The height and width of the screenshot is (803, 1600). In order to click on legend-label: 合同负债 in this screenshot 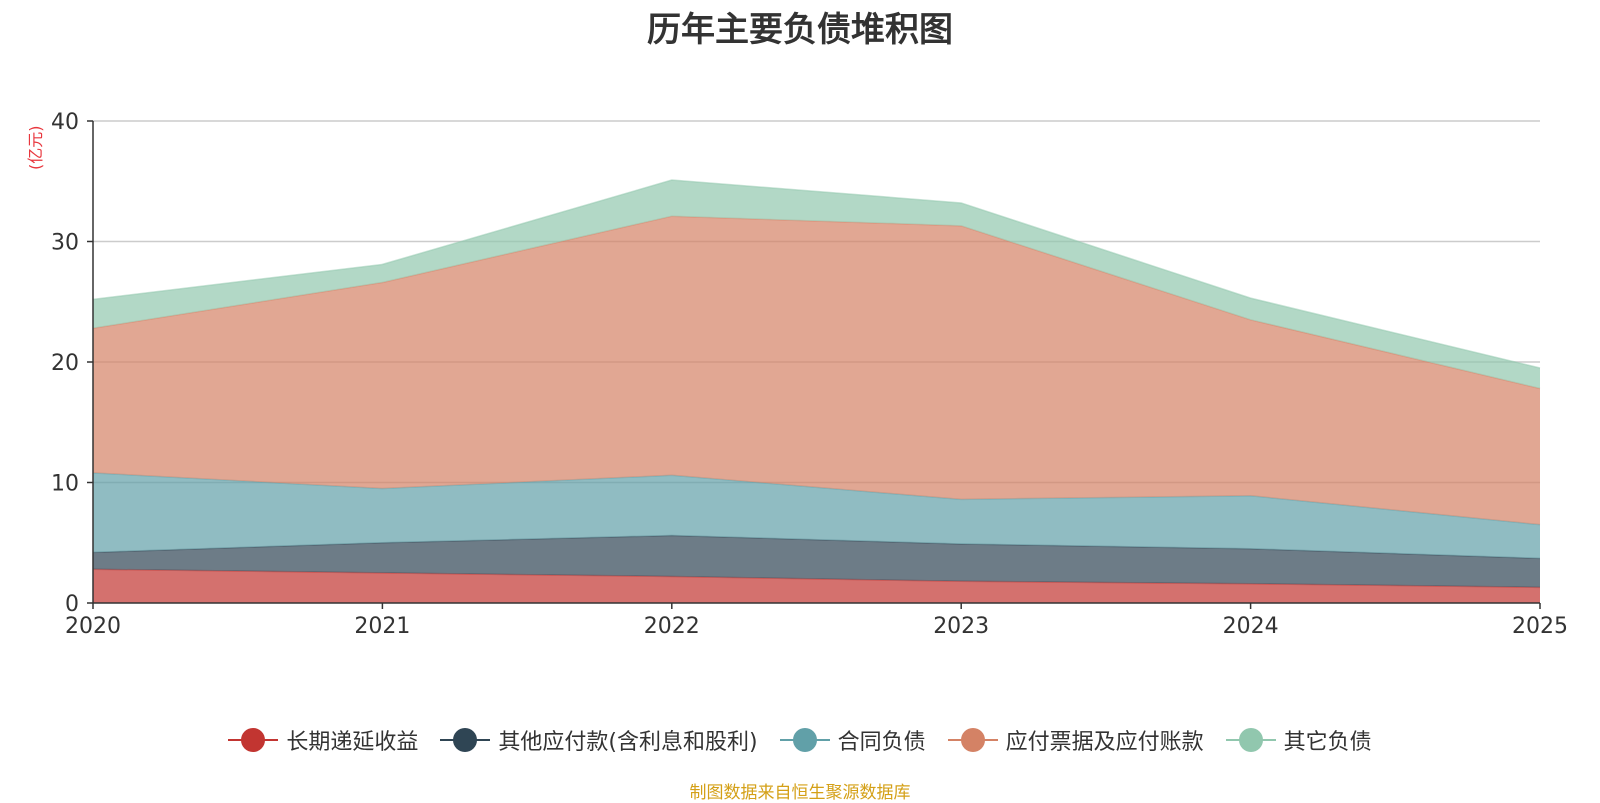, I will do `click(881, 742)`.